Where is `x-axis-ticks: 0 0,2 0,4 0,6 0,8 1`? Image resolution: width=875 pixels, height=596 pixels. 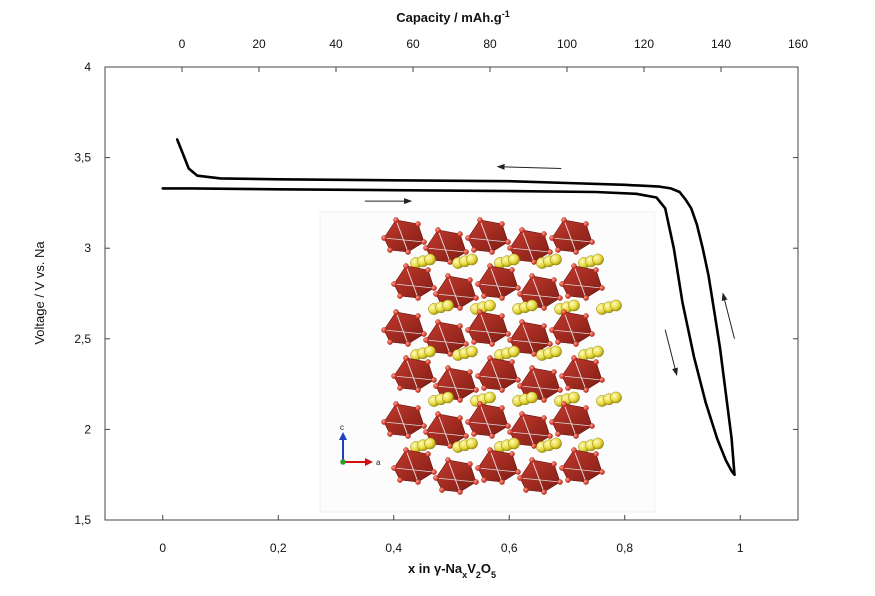
x-axis-ticks: 0 0,2 0,4 0,6 0,8 1 is located at coordinates (451, 535).